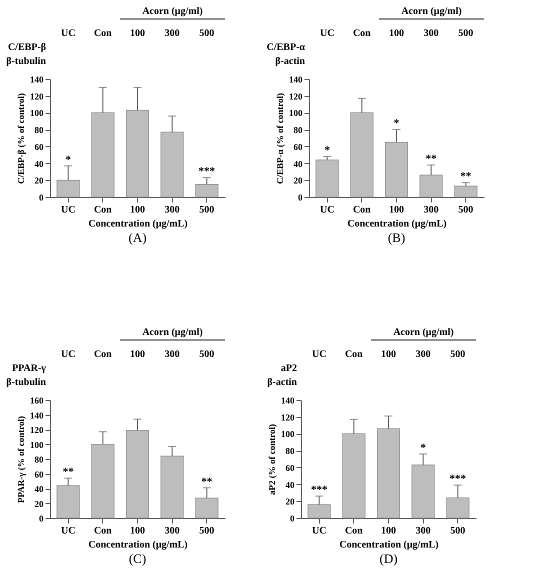  Describe the element at coordinates (21, 138) in the screenshot. I see `y-axis-title: C/EBP-β (% of control)` at that location.